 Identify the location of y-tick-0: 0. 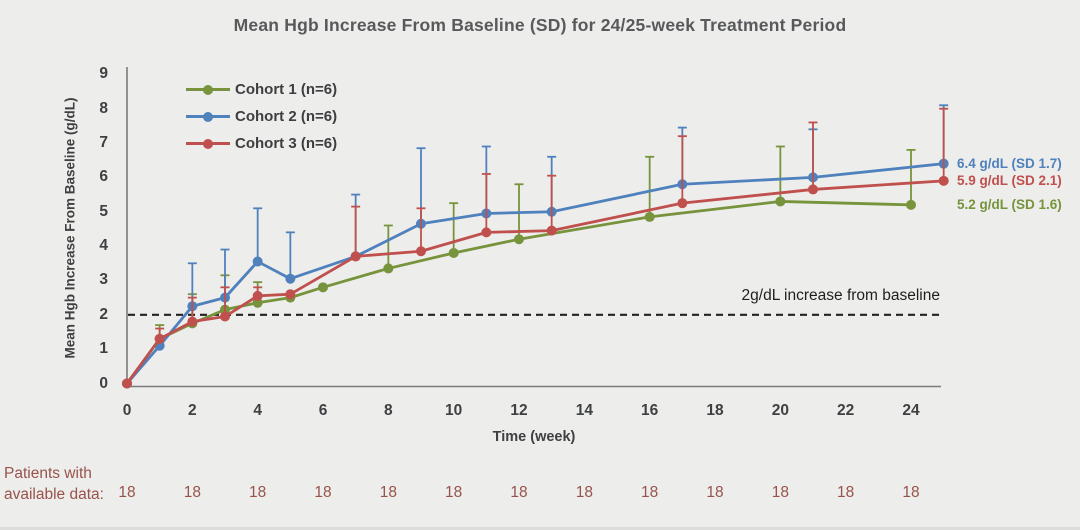
(103, 383).